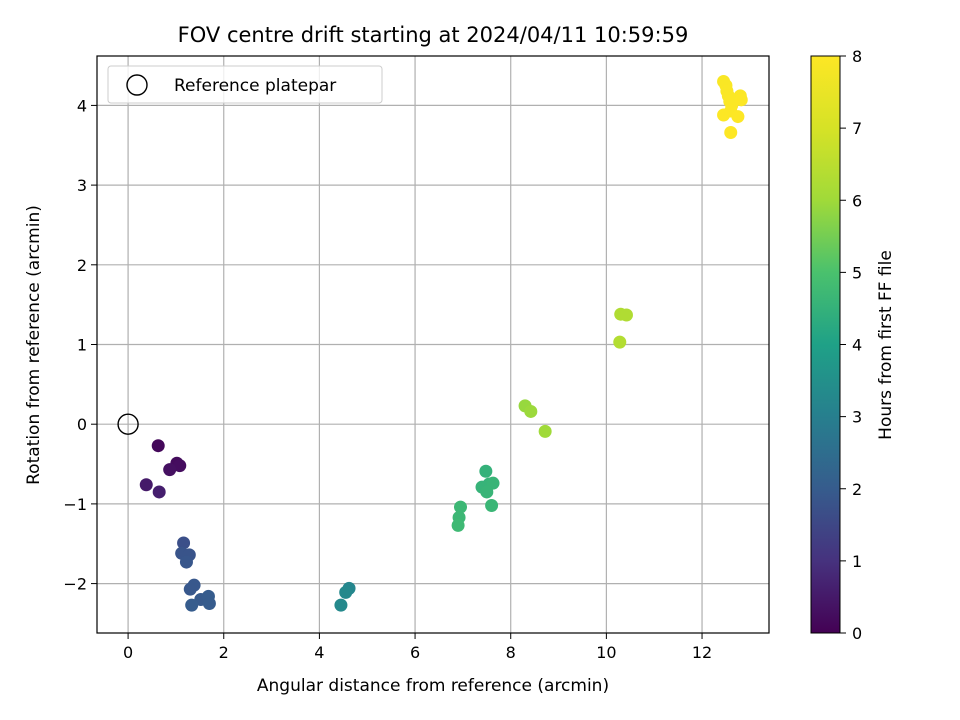 This screenshot has width=960, height=720. Describe the element at coordinates (34, 345) in the screenshot. I see `y-axis-label: Rotation from reference (arcmin)` at that location.